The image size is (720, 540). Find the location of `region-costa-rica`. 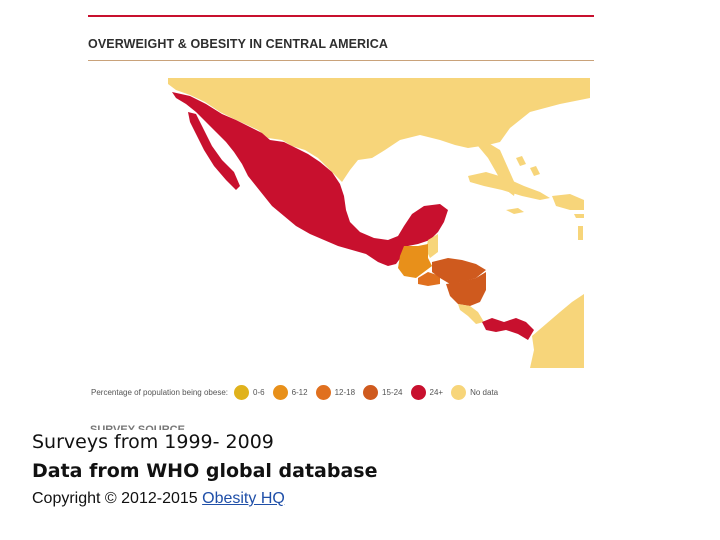

region-costa-rica is located at coordinates (471, 314).